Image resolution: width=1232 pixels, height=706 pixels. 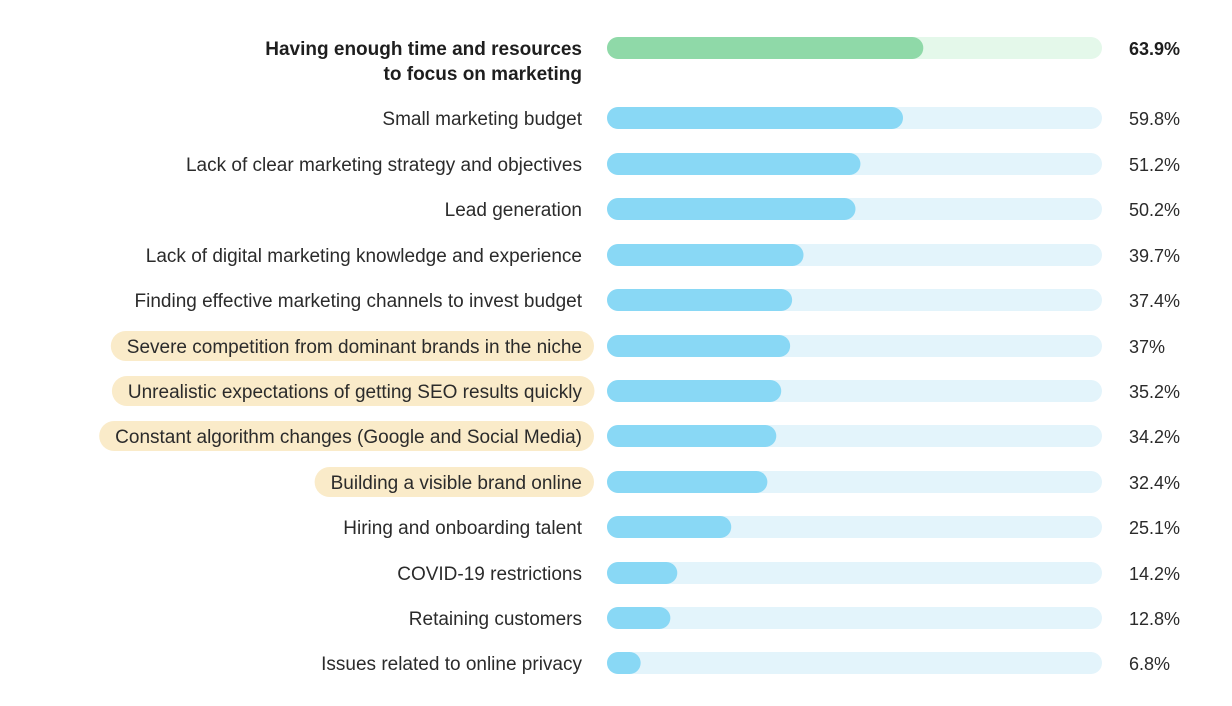 What do you see at coordinates (483, 74) in the screenshot?
I see `category-label: to focus on marketing` at bounding box center [483, 74].